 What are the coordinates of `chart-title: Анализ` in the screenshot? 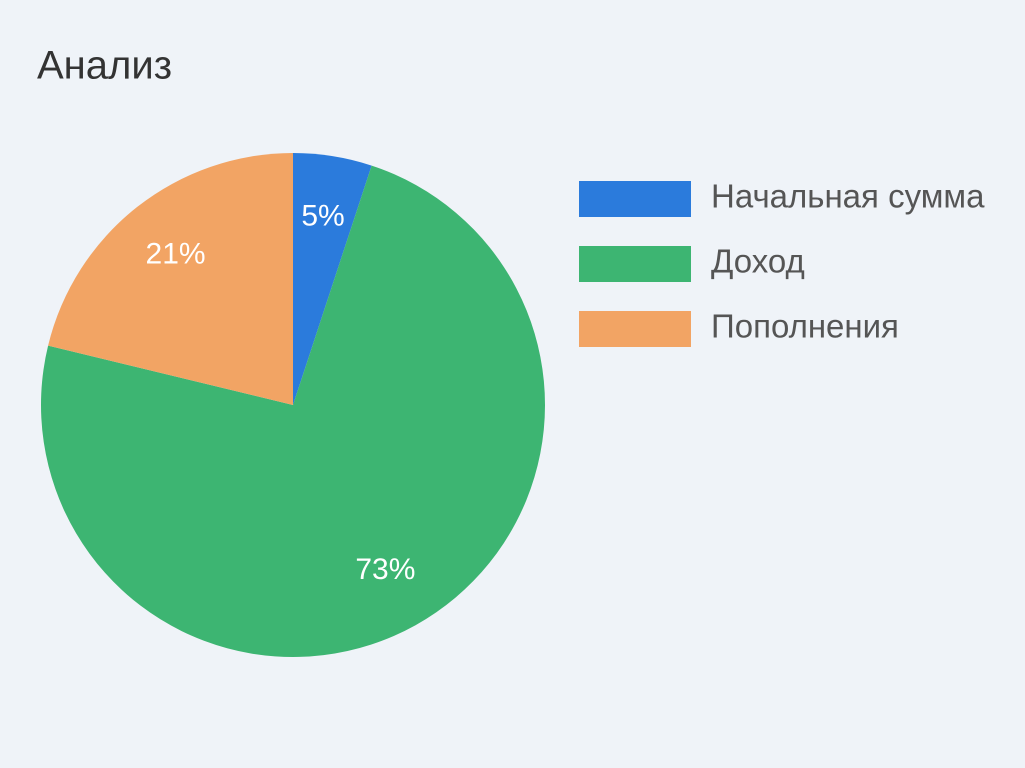 It's located at (104, 66).